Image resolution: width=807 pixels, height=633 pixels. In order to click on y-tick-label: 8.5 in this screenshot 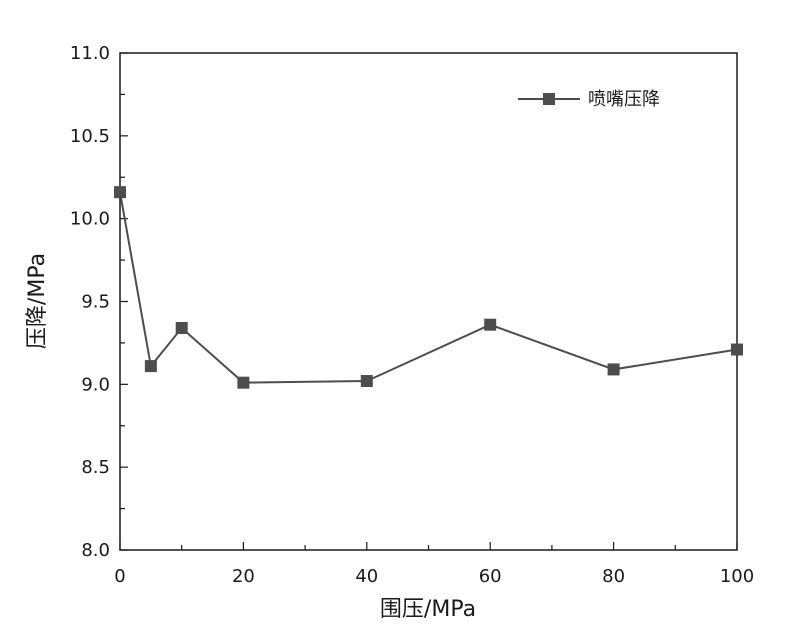, I will do `click(95, 467)`.